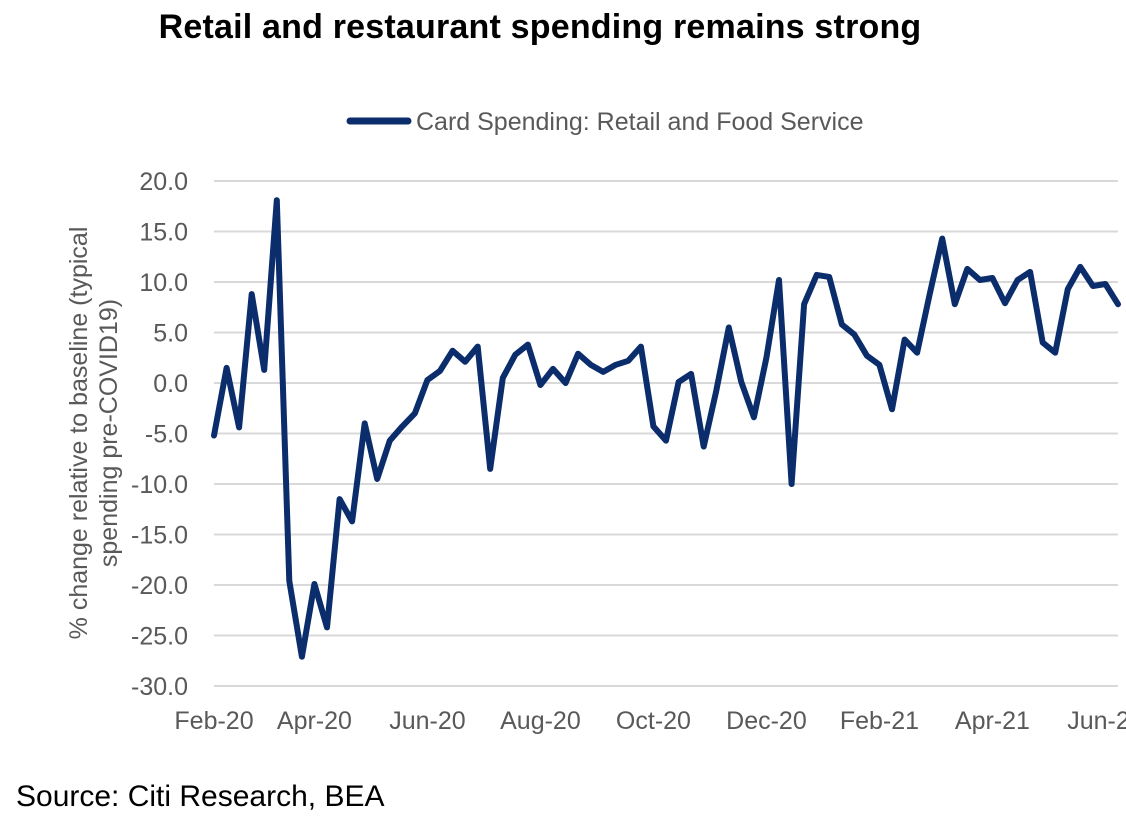  What do you see at coordinates (640, 122) in the screenshot?
I see `legend-label: Card Spending: Retail and Food Service` at bounding box center [640, 122].